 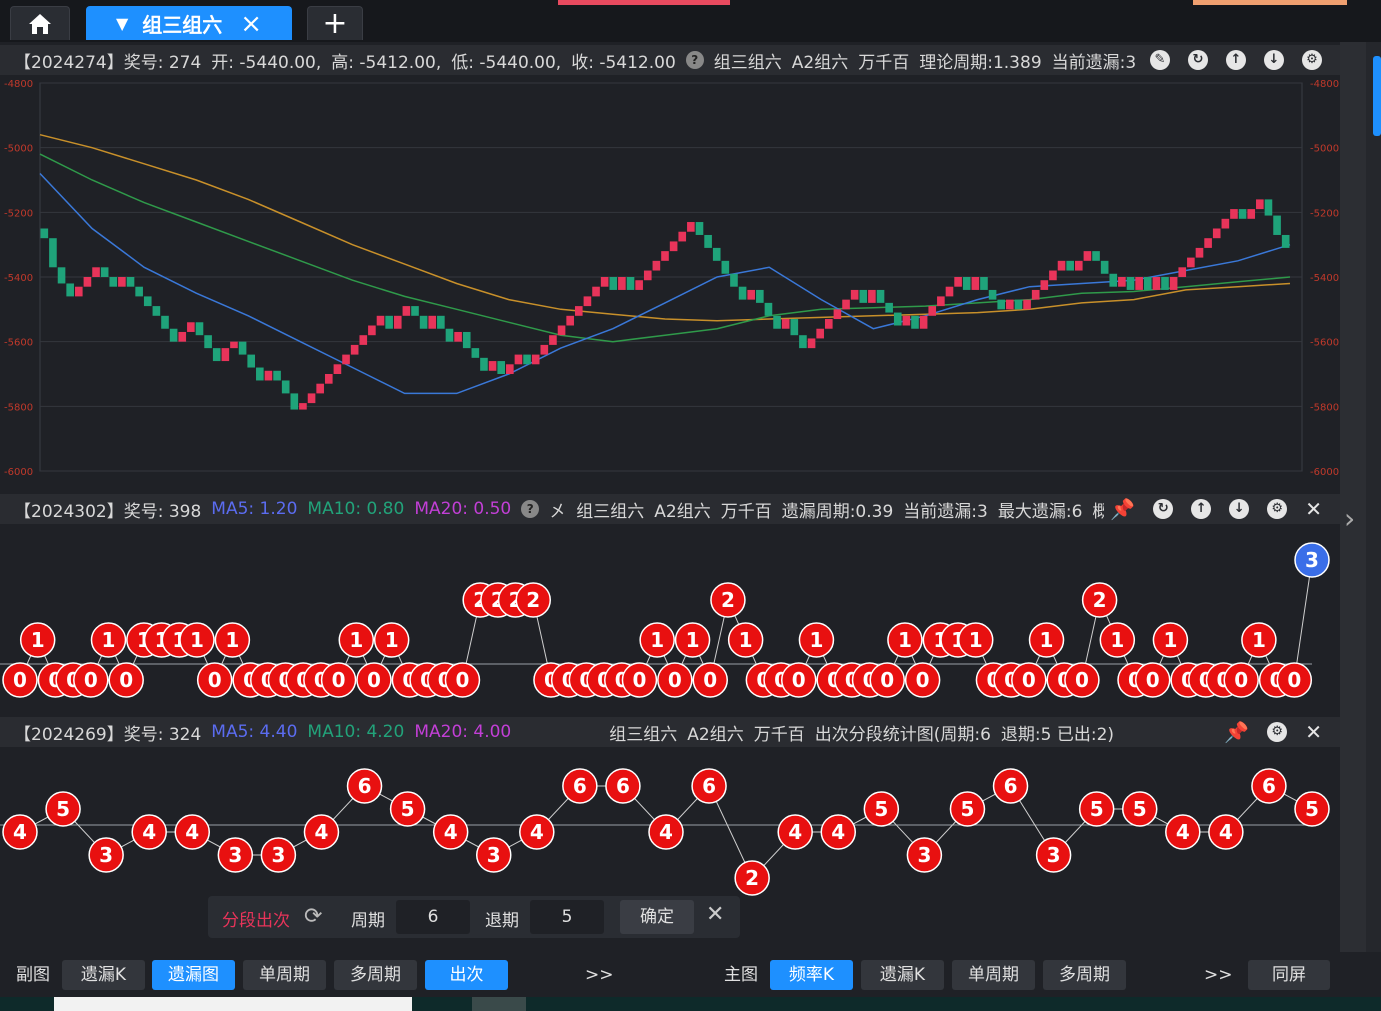 I want to click on more-sub-button: >>, so click(x=599, y=975).